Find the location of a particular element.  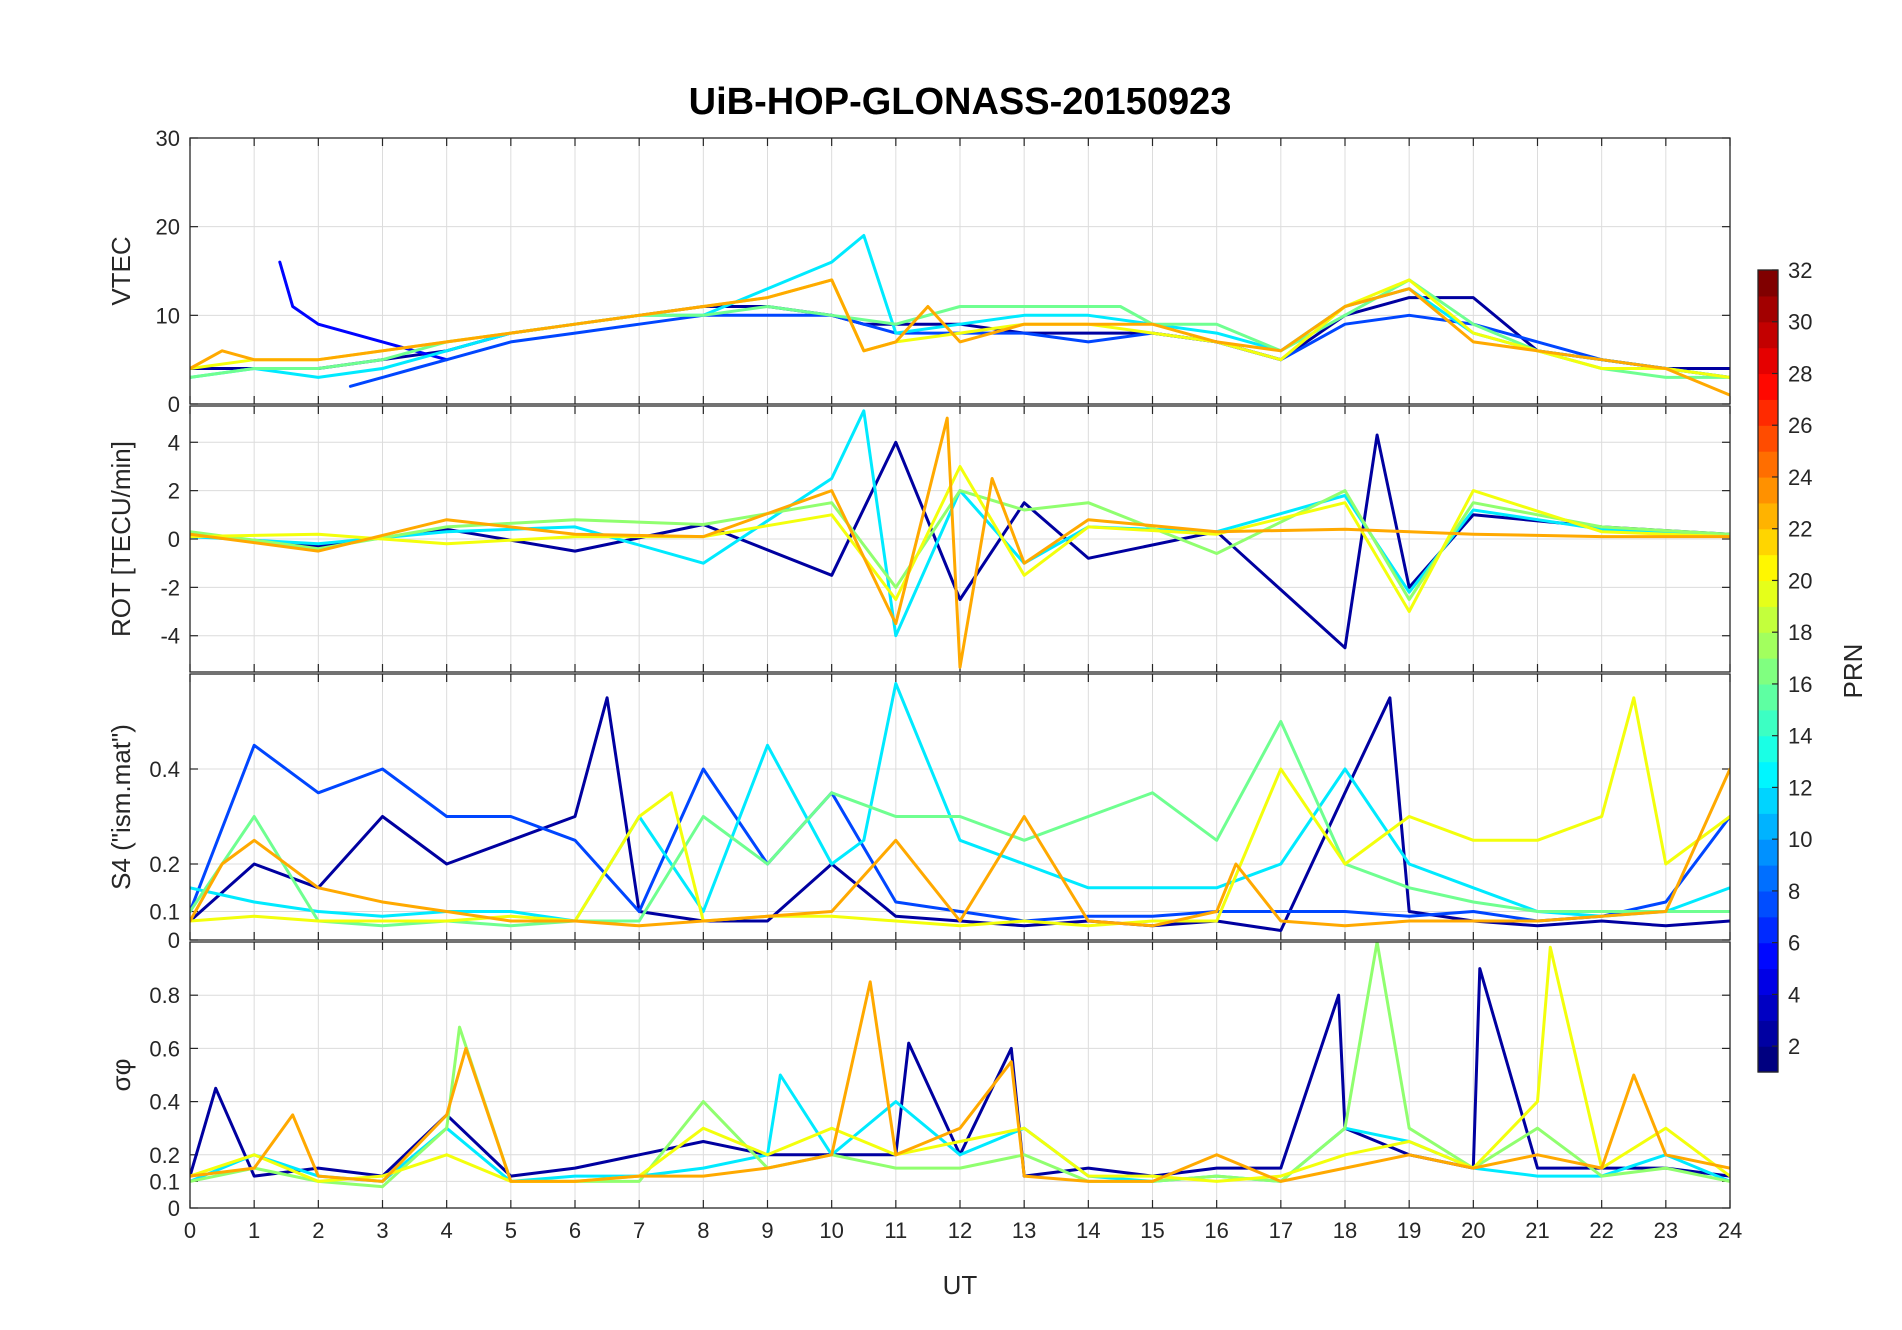

y-axis-label: VTEC is located at coordinates (121, 270).